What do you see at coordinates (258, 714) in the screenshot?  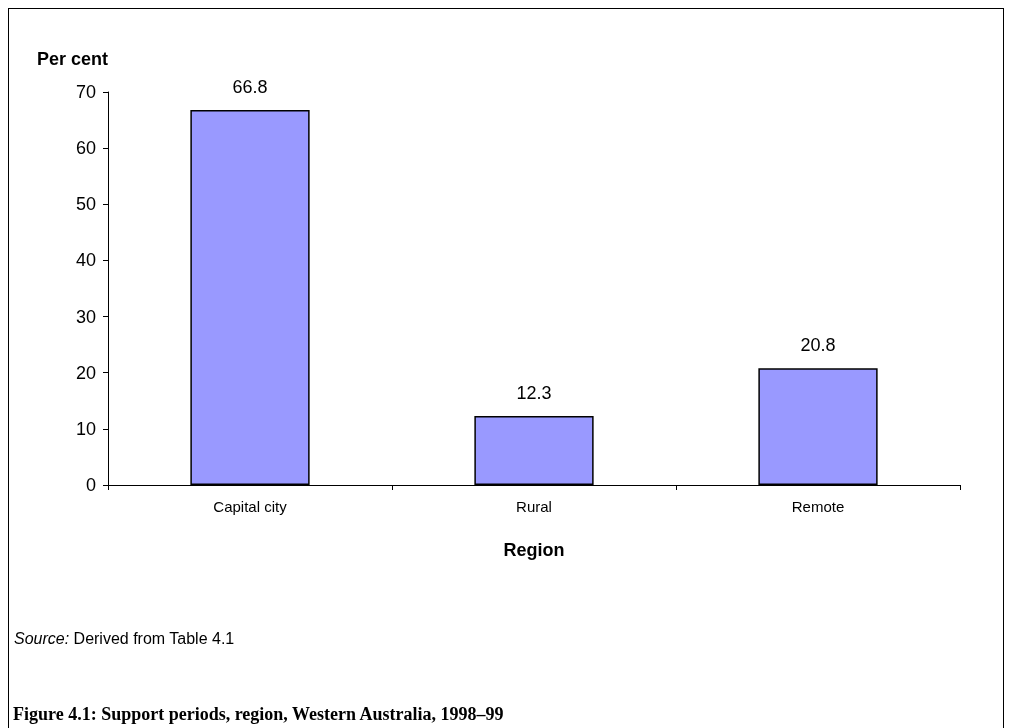 I see `text: Figure 4.1: Support periods, region, Western Australia, 1998–99` at bounding box center [258, 714].